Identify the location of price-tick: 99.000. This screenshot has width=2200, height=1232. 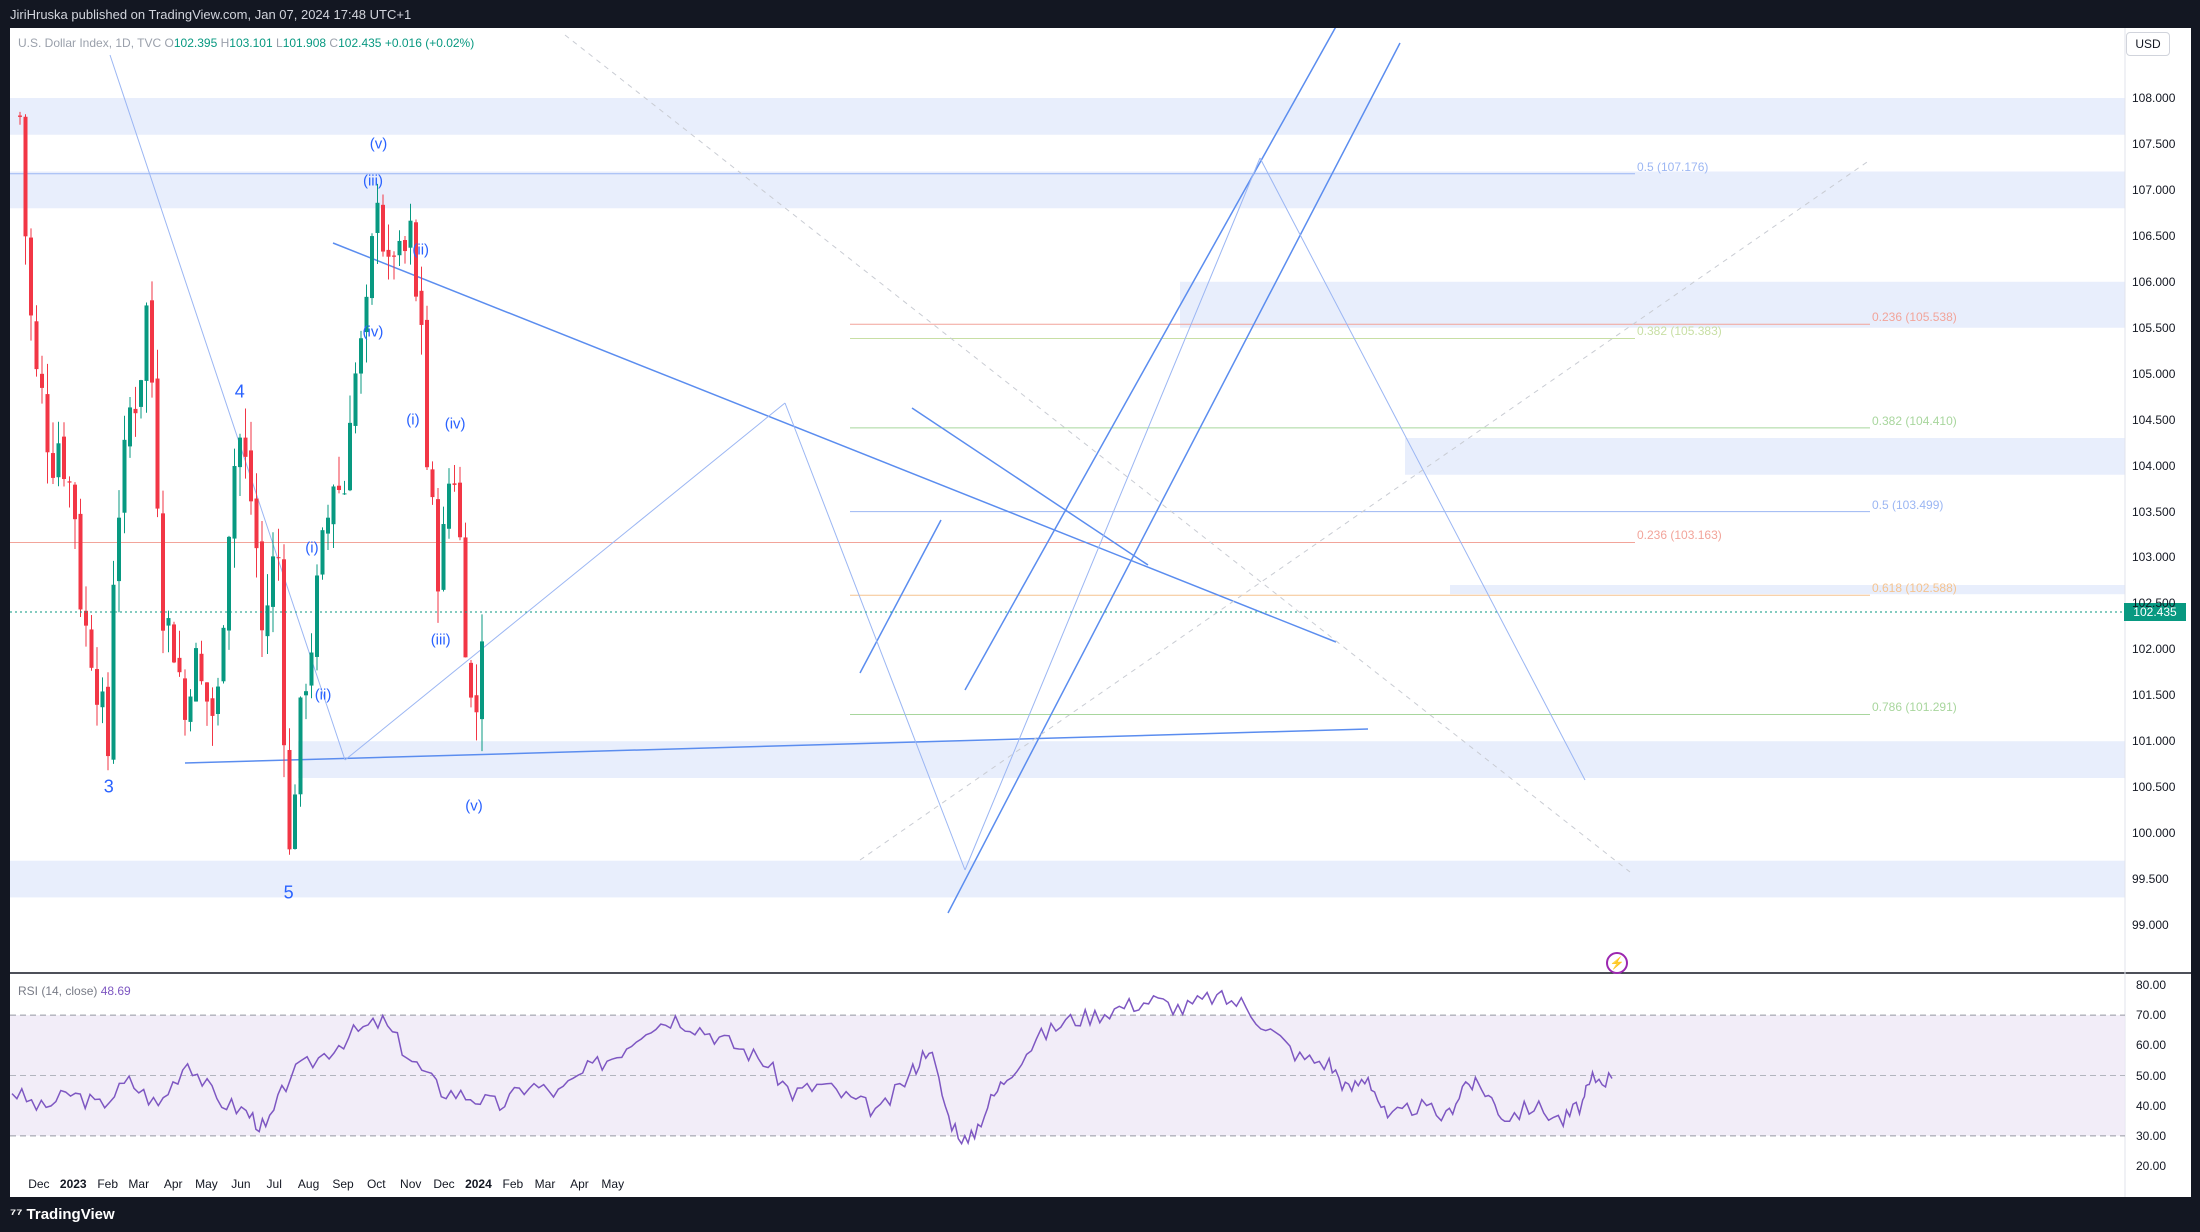
(2150, 925).